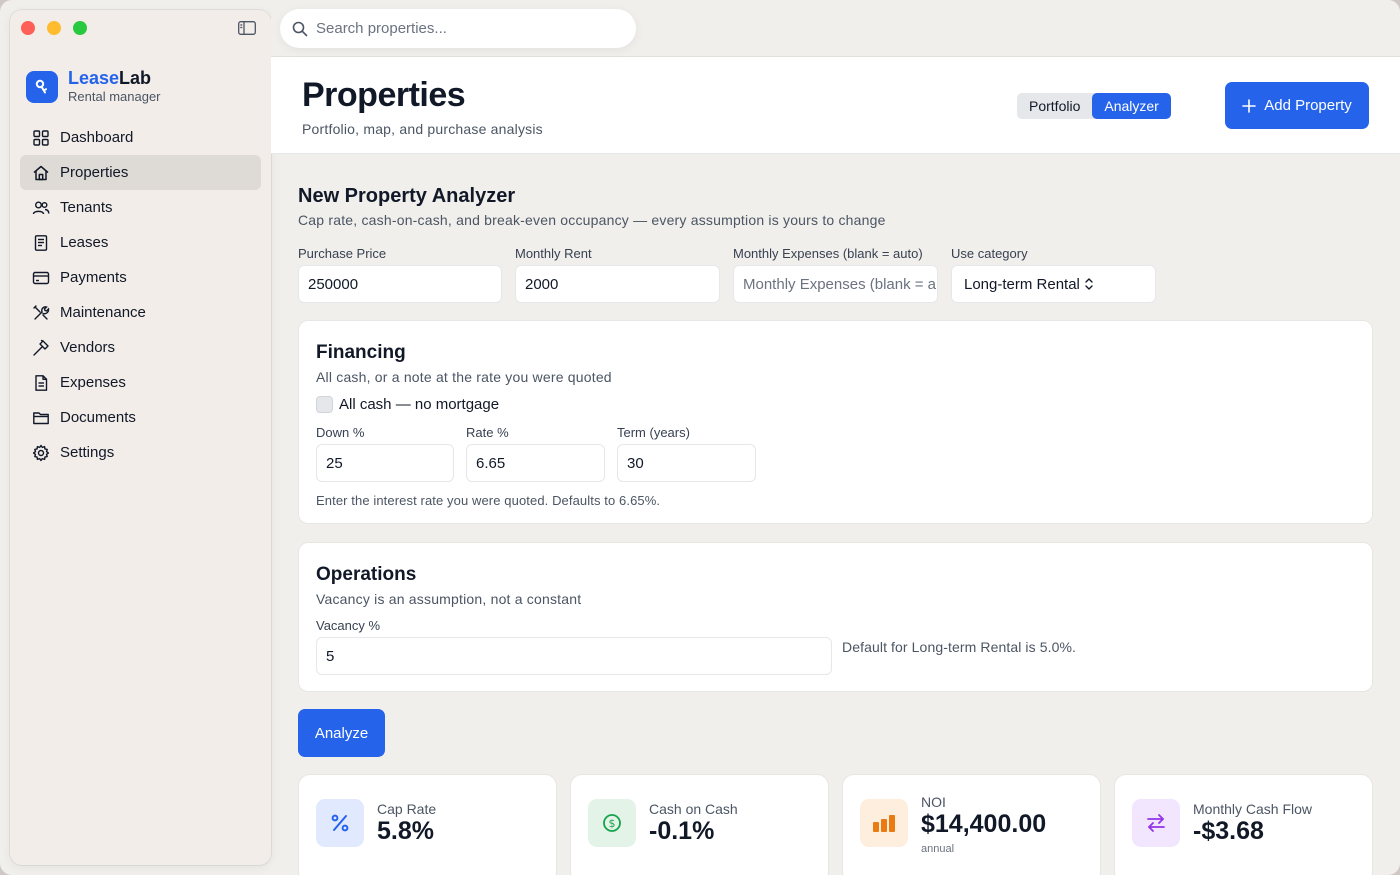  What do you see at coordinates (342, 253) in the screenshot?
I see `purchase-price-label: Purchase Price` at bounding box center [342, 253].